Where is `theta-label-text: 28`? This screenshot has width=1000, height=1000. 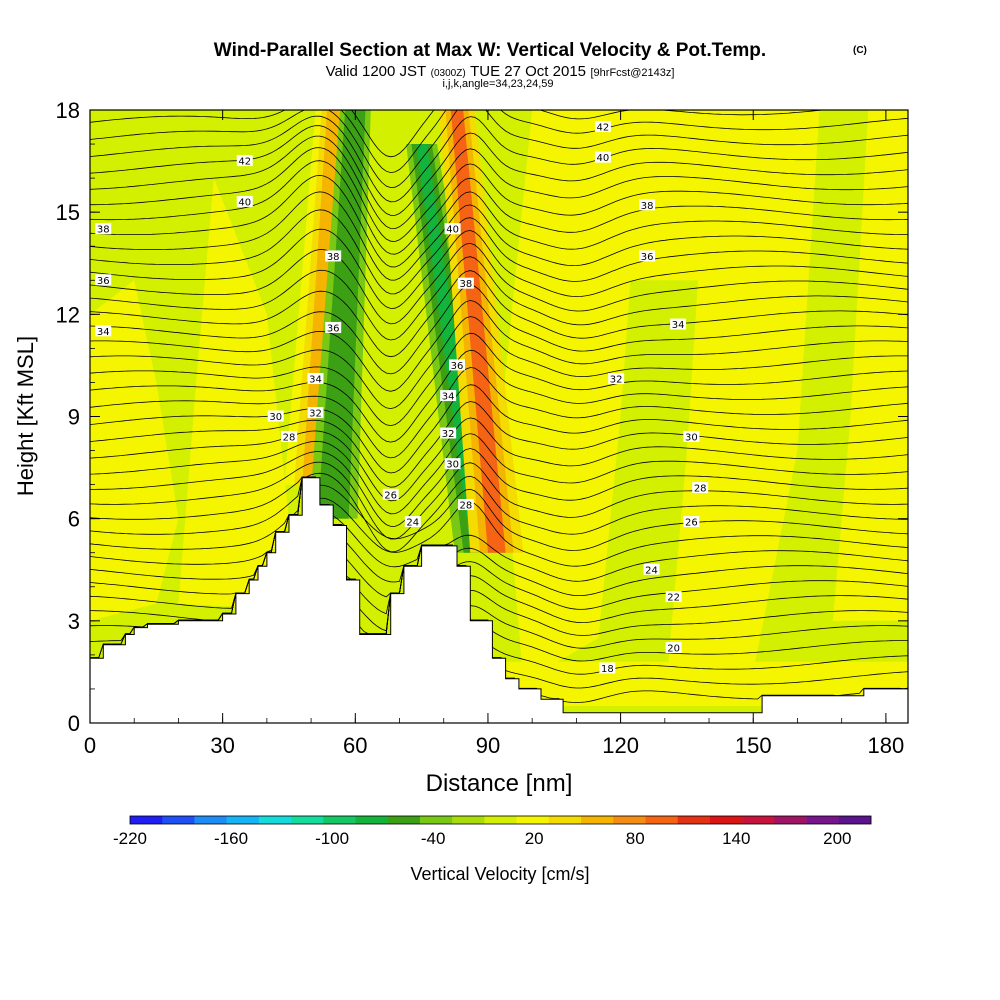
theta-label-text: 28 is located at coordinates (700, 489).